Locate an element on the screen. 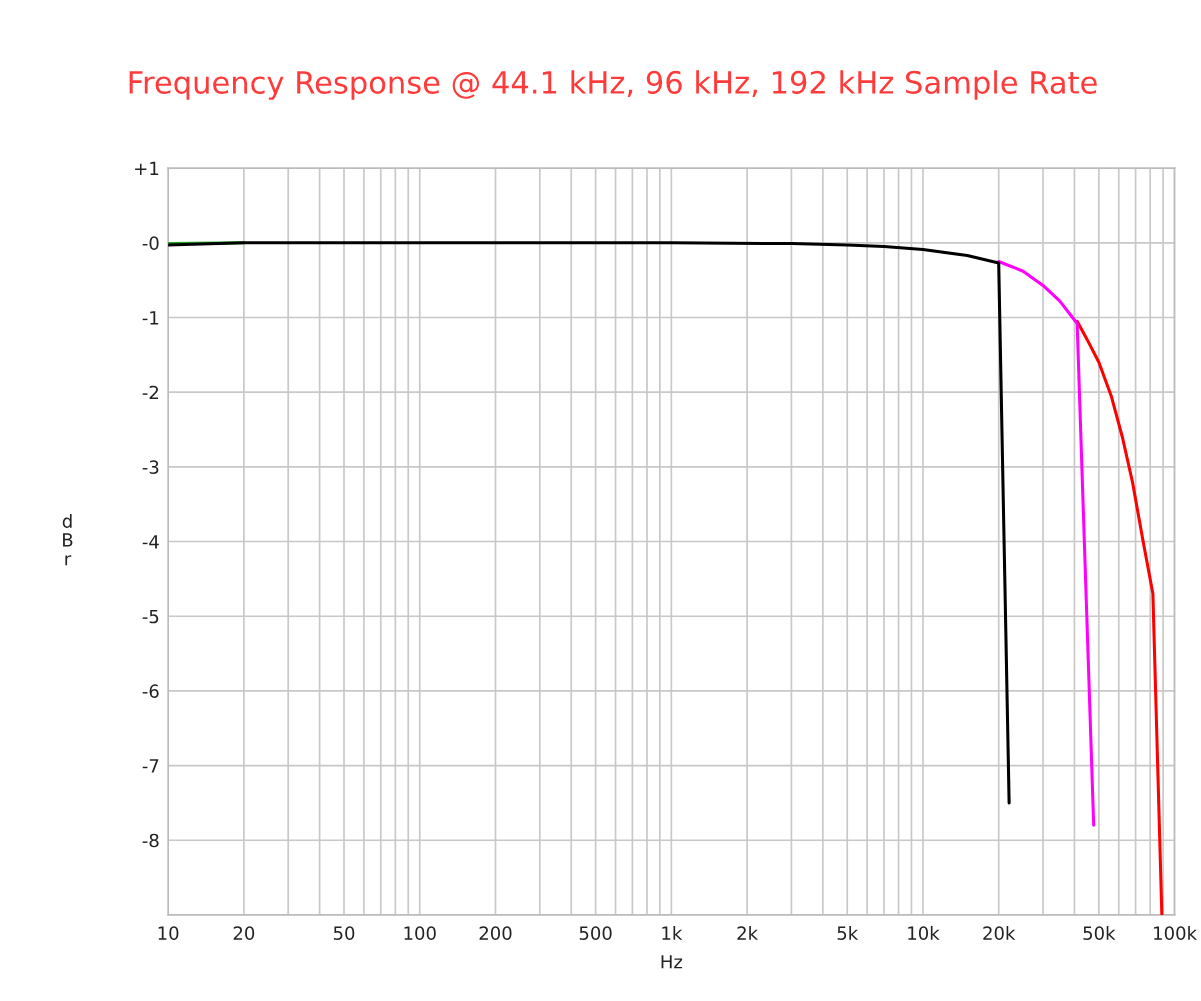  x-tick-label: 10 is located at coordinates (168, 933).